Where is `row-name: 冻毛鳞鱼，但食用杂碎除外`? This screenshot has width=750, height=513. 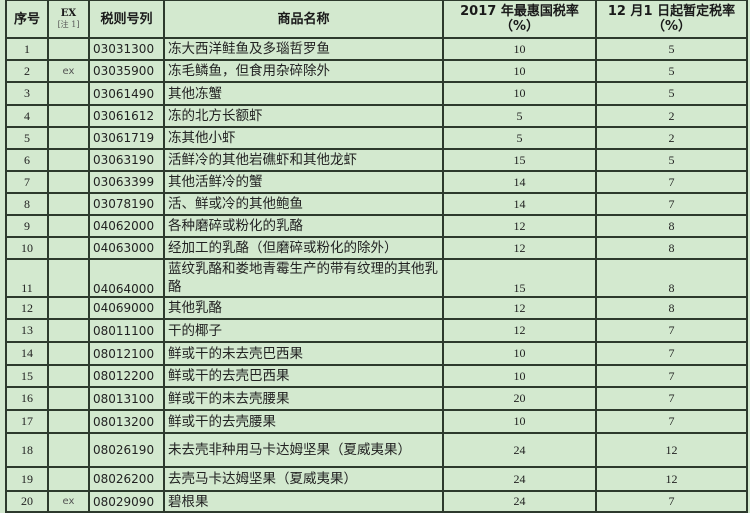 row-name: 冻毛鳞鱼，但食用杂碎除外 is located at coordinates (303, 71).